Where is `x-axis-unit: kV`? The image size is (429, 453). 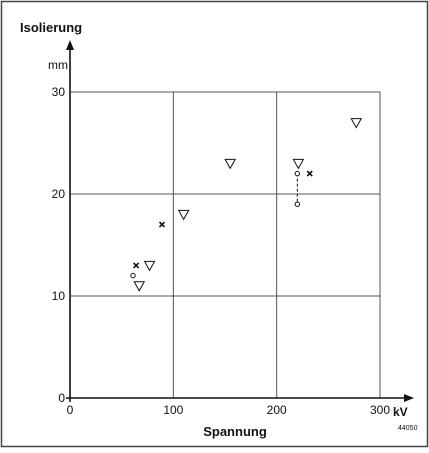 x-axis-unit: kV is located at coordinates (400, 412).